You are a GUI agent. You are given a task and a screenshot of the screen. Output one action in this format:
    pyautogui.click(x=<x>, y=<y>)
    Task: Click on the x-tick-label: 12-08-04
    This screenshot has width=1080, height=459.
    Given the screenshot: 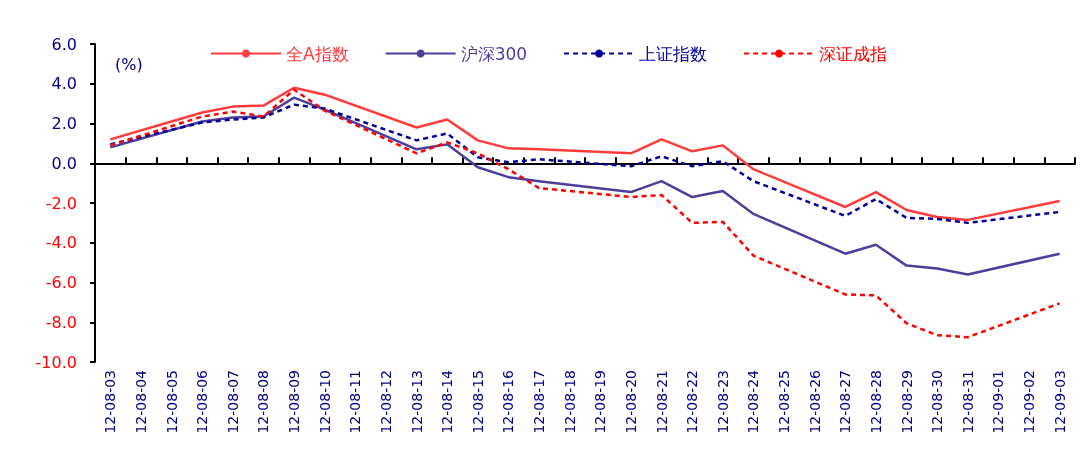 What is the action you would take?
    pyautogui.click(x=140, y=401)
    